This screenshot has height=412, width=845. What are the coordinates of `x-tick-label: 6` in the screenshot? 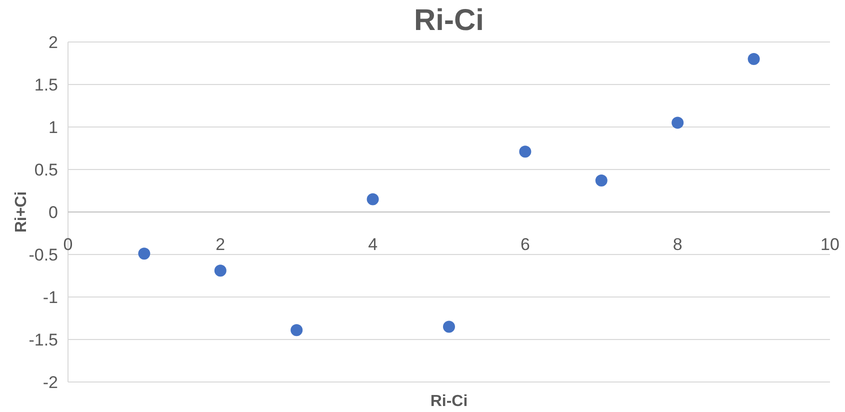 It's located at (525, 244).